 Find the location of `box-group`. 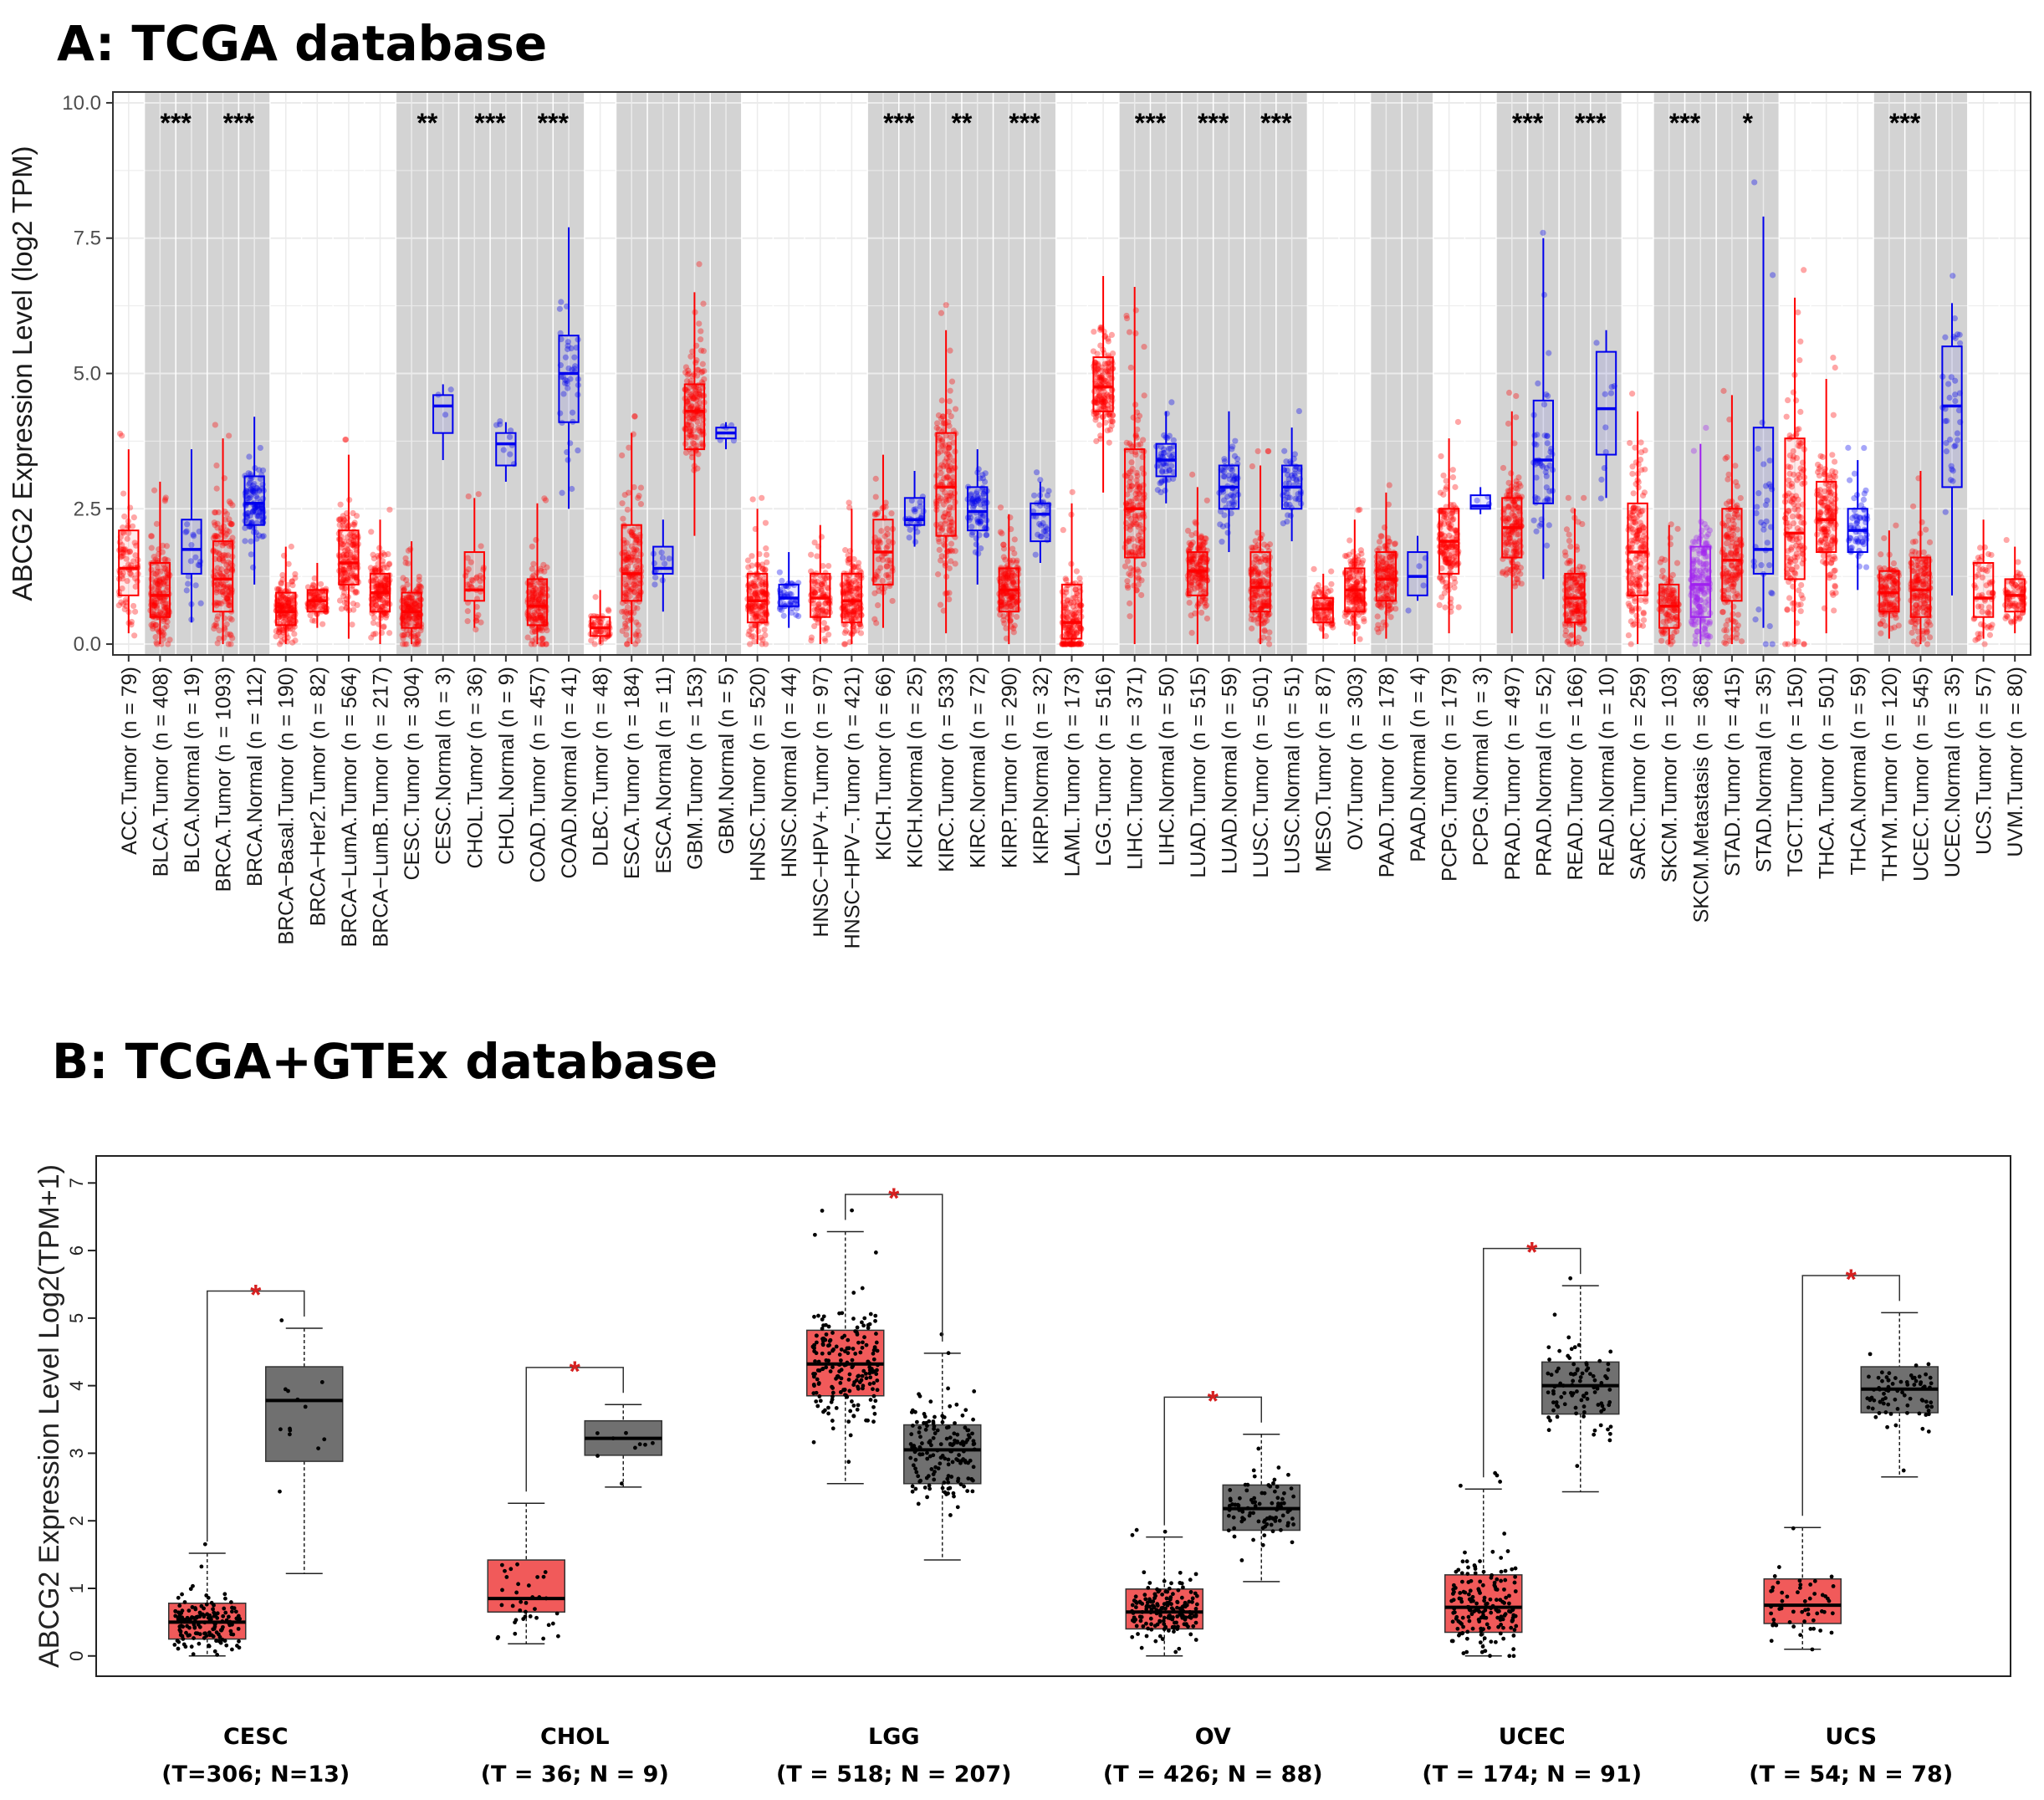

box-group is located at coordinates (223, 534).